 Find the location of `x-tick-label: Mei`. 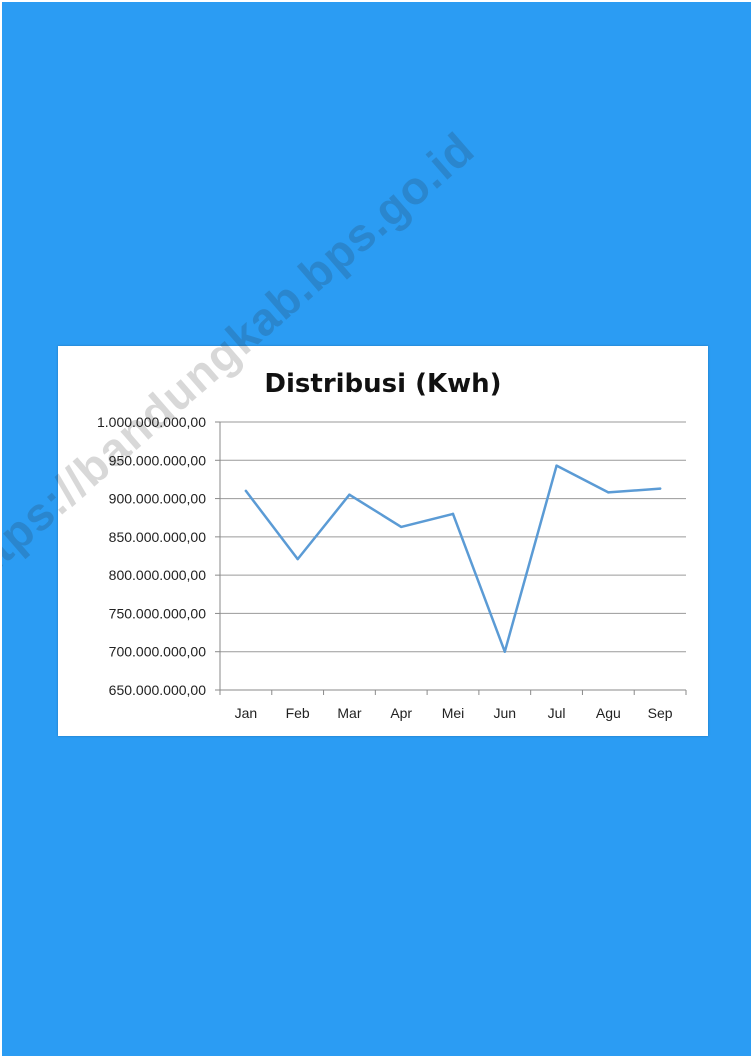

x-tick-label: Mei is located at coordinates (453, 713).